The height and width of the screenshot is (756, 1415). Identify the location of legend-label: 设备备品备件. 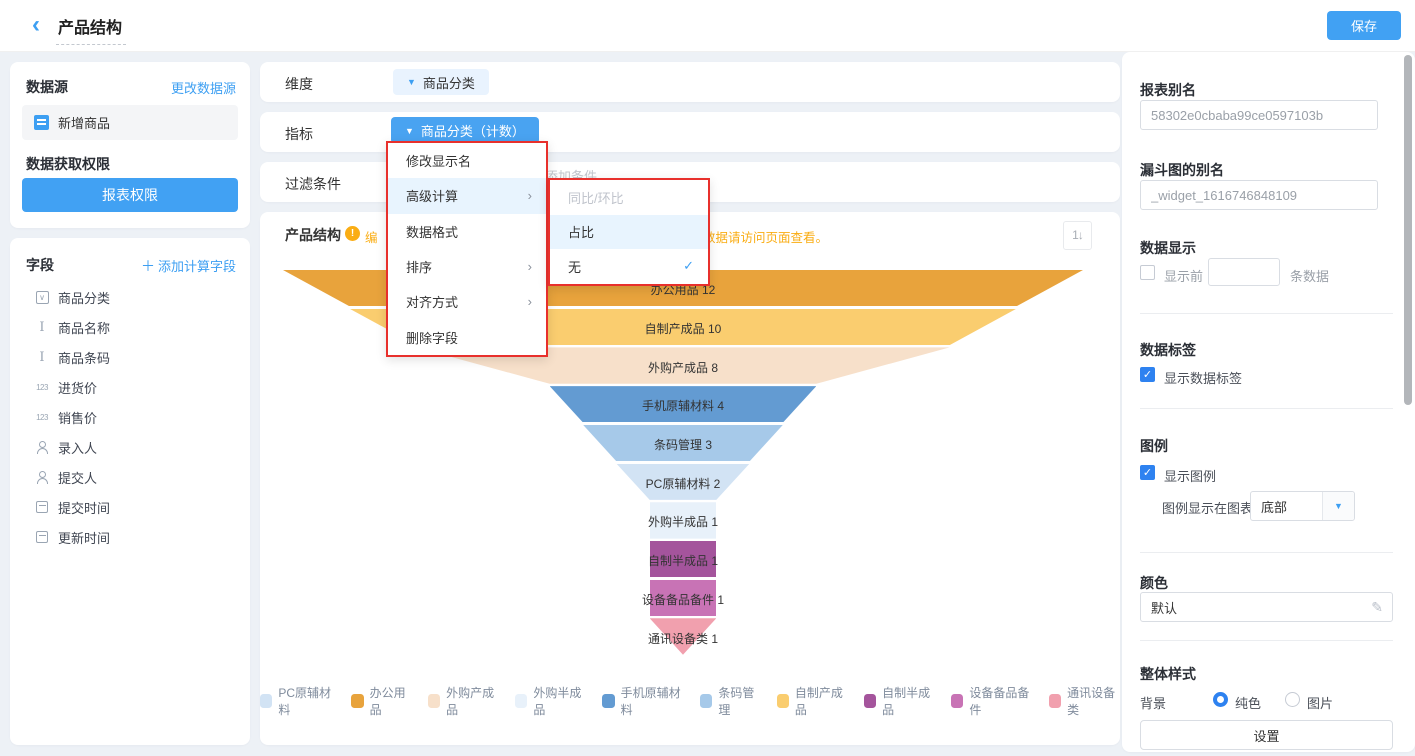
(999, 701).